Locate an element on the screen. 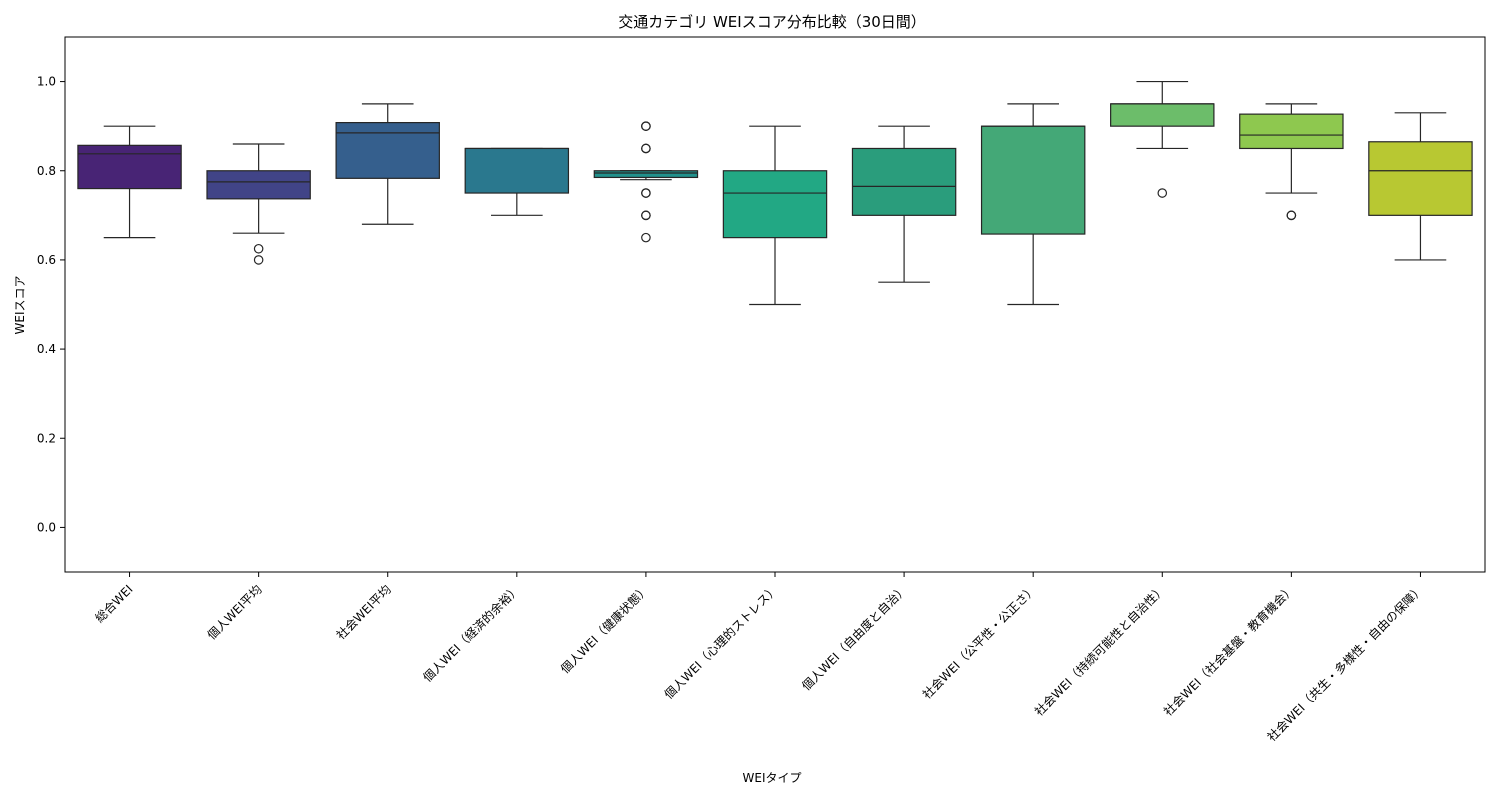 The image size is (1500, 800). x-tick-label: 個人WEI（健康状態） is located at coordinates (604, 629).